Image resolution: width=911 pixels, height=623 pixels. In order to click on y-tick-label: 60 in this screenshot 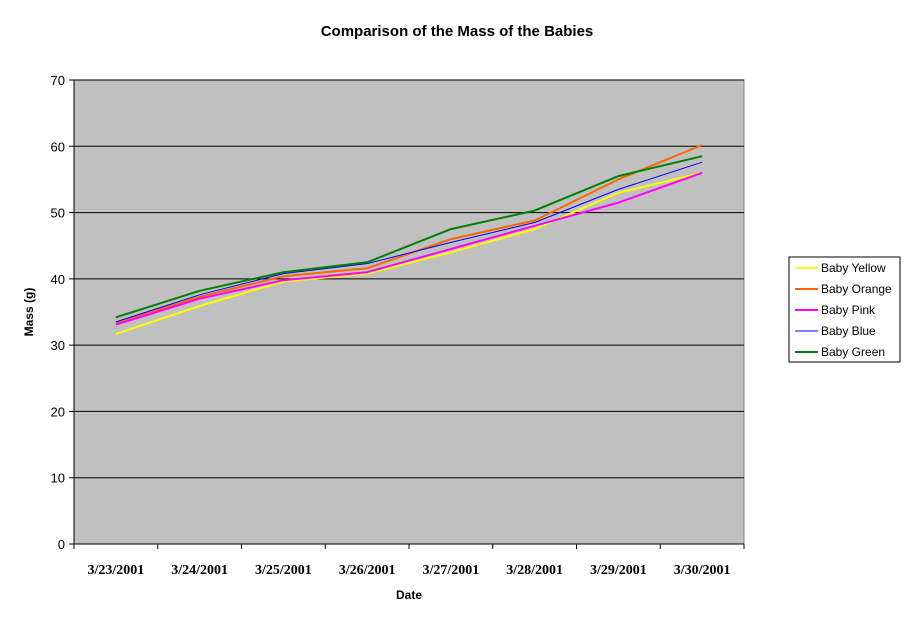, I will do `click(58, 146)`.